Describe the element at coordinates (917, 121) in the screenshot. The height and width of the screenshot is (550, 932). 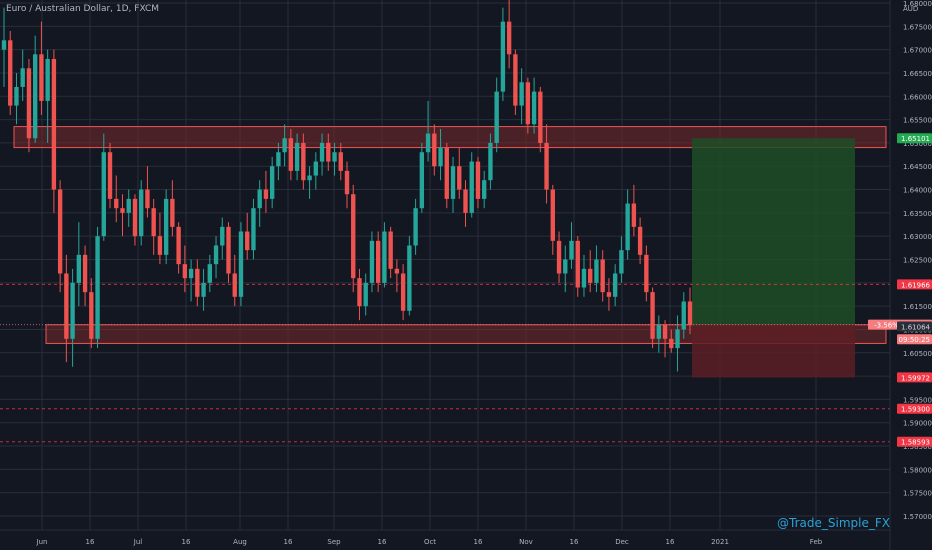
I see `y-tick-label: 1.65500` at that location.